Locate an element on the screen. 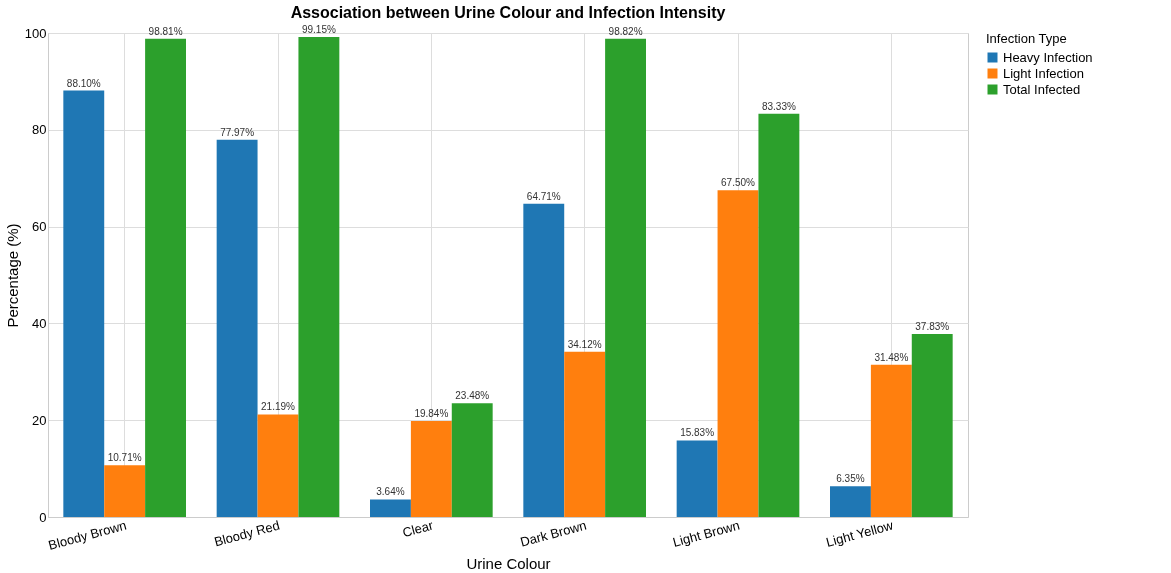 This screenshot has height=573, width=1171. x-tick-label: Bloody Red is located at coordinates (247, 533).